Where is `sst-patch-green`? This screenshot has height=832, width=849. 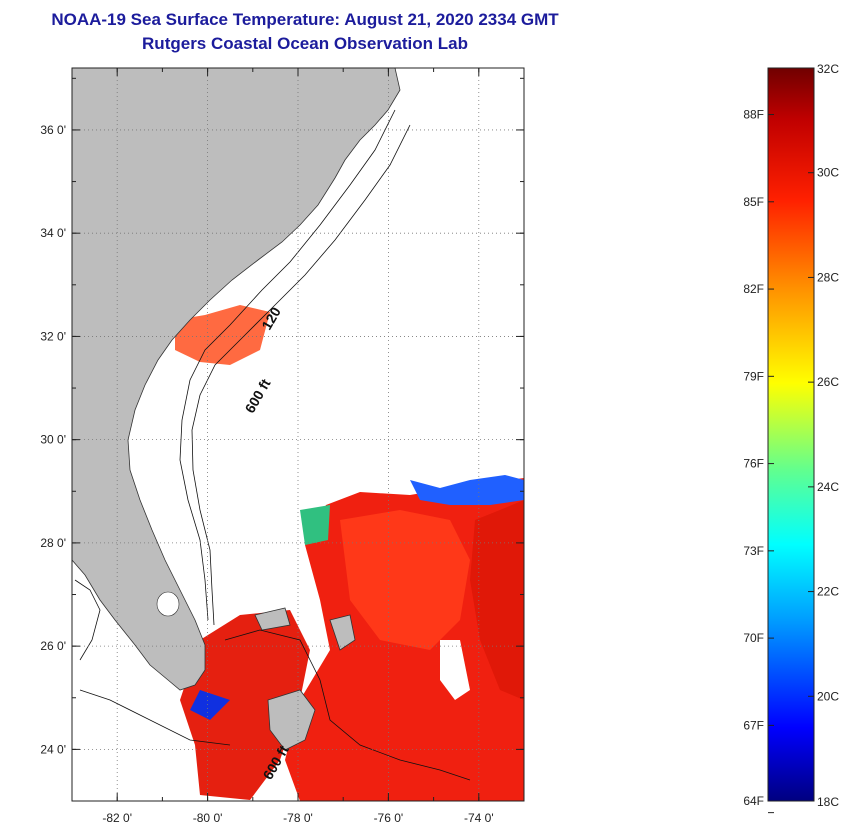
sst-patch-green is located at coordinates (315, 525).